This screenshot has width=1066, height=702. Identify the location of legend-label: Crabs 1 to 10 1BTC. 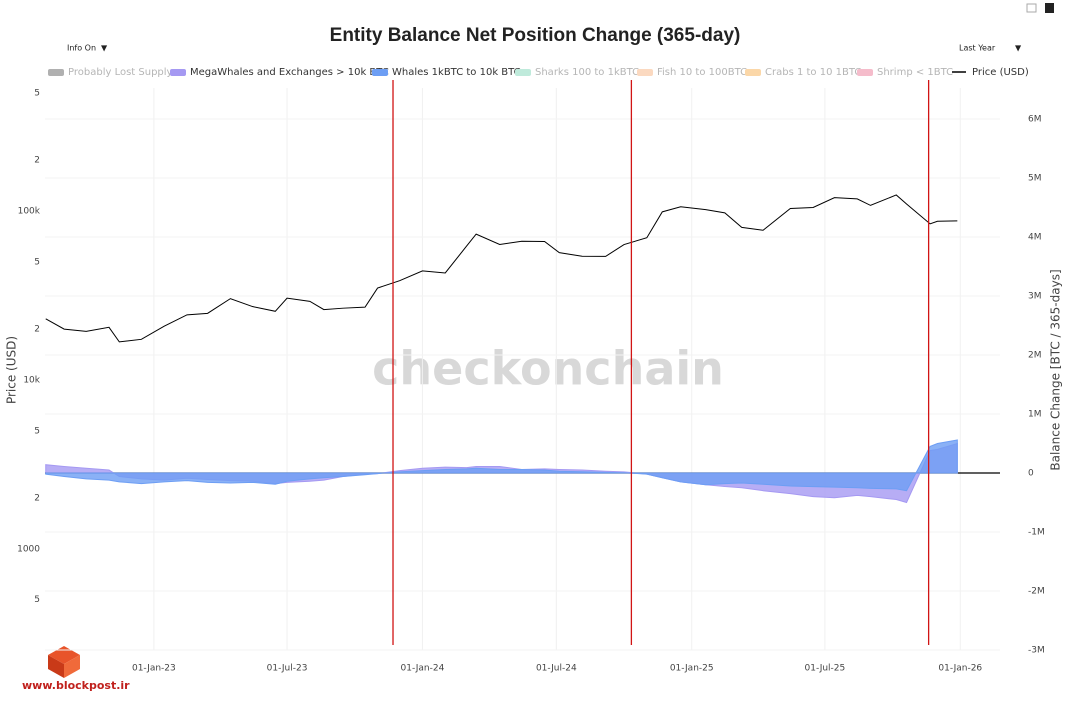
(813, 72).